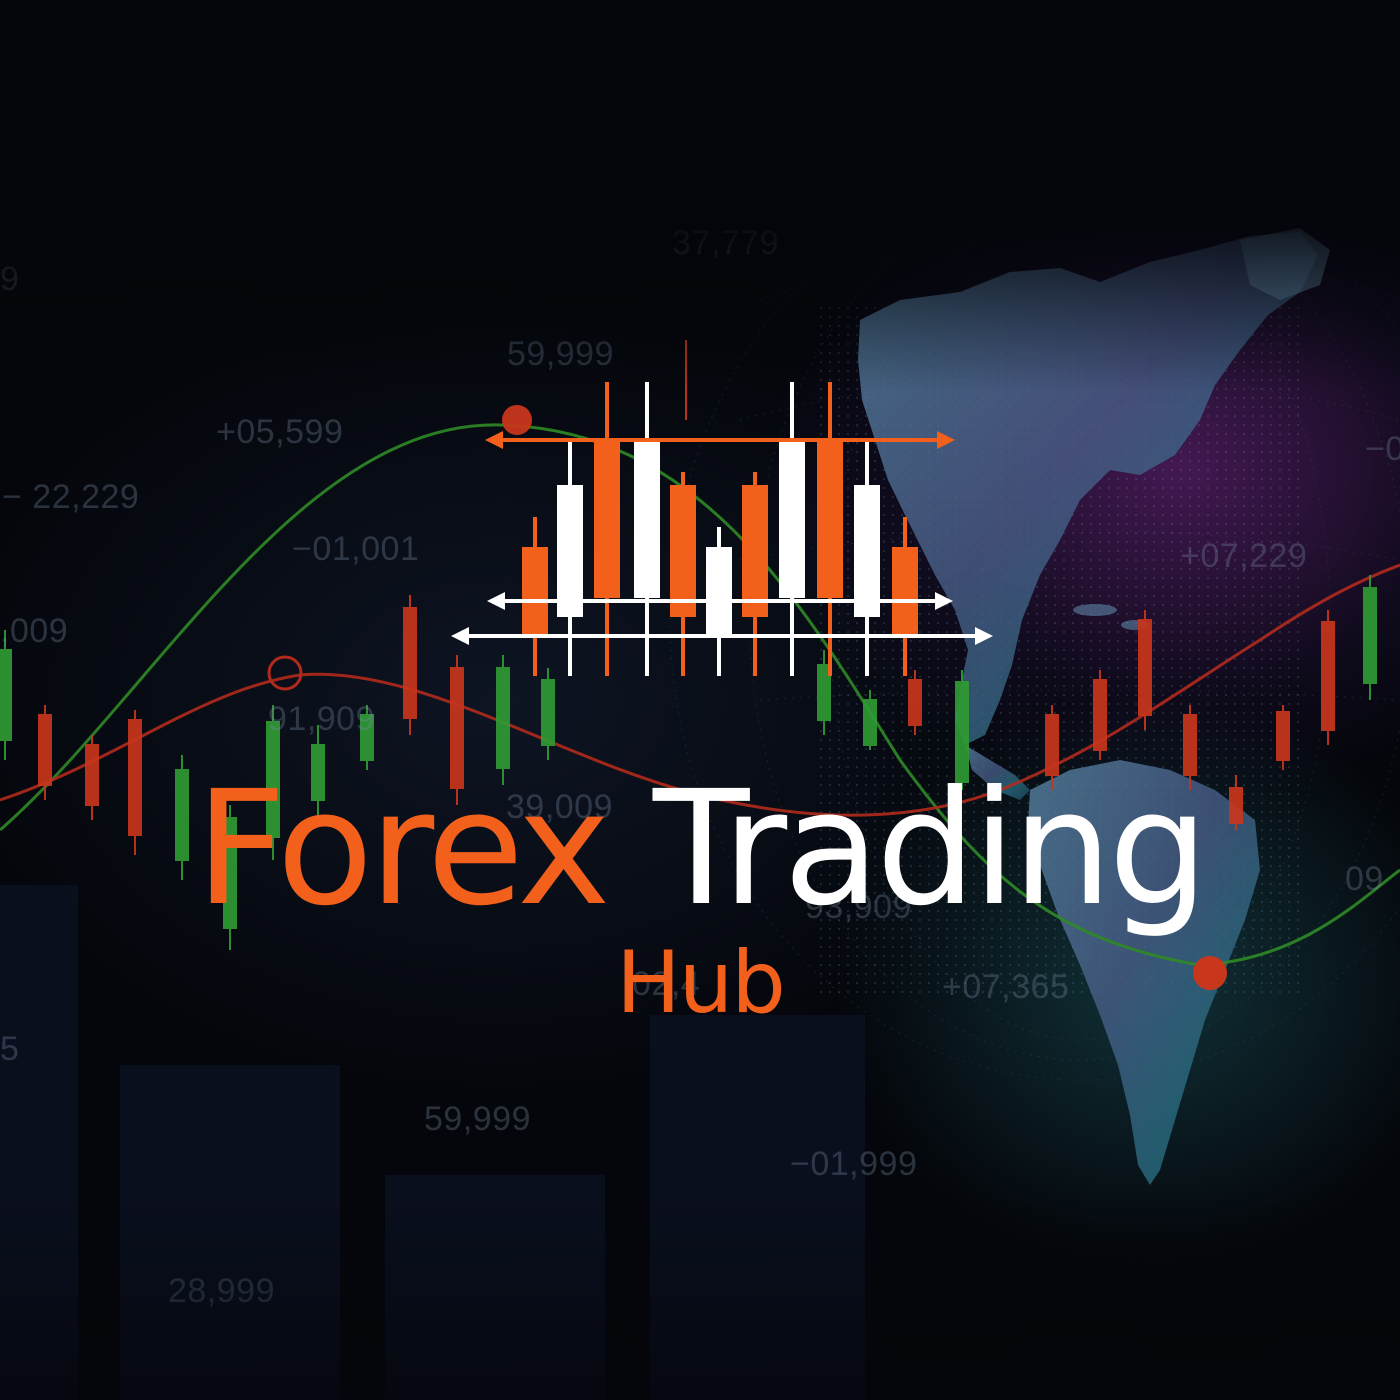  I want to click on logo-word-trading: Trading, so click(930, 849).